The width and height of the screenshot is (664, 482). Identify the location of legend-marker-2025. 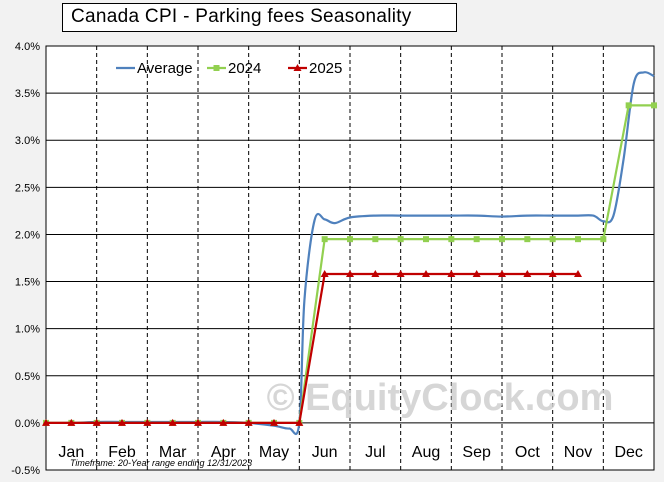
(297, 67).